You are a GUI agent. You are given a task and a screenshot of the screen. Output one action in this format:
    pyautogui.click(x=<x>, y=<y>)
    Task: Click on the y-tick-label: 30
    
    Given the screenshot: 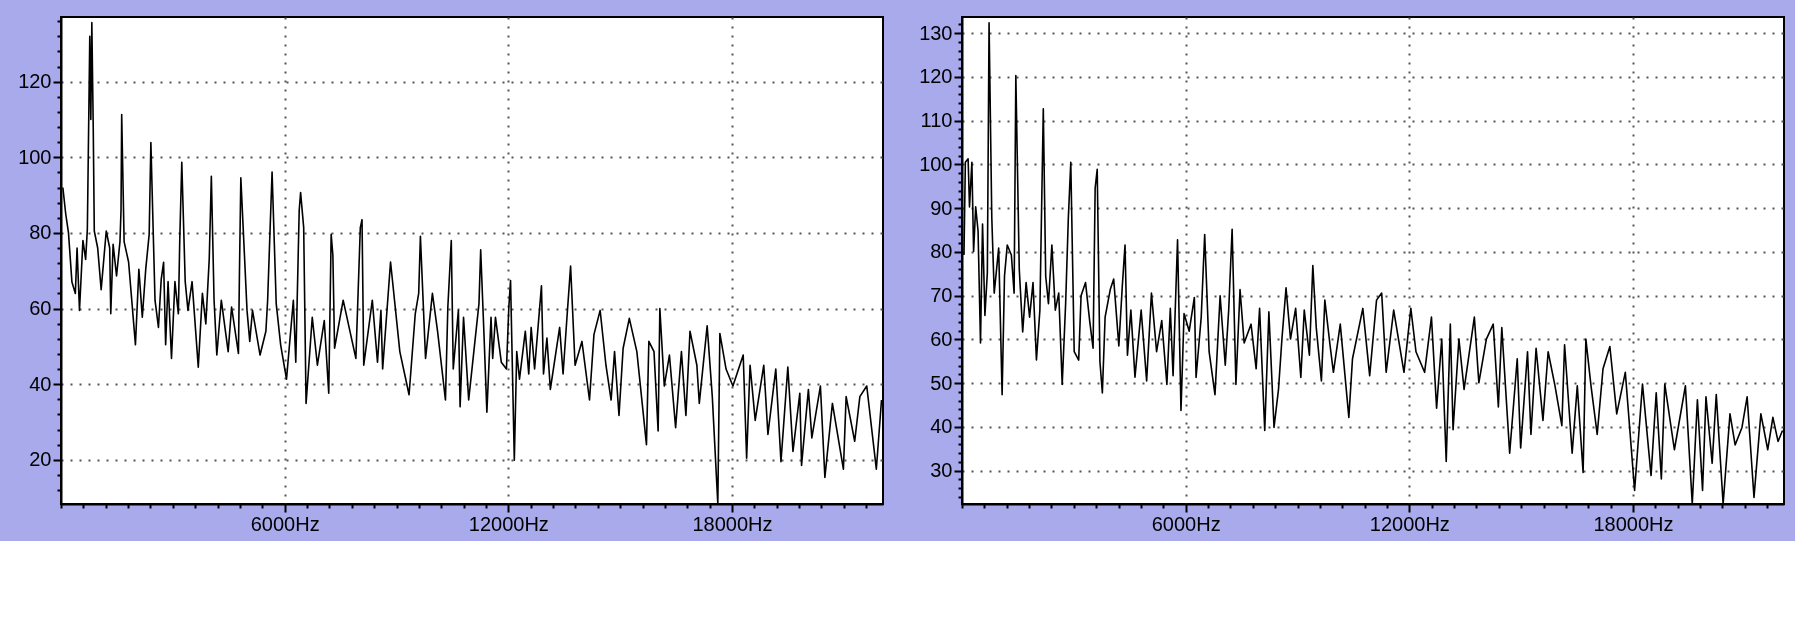 What is the action you would take?
    pyautogui.click(x=941, y=470)
    